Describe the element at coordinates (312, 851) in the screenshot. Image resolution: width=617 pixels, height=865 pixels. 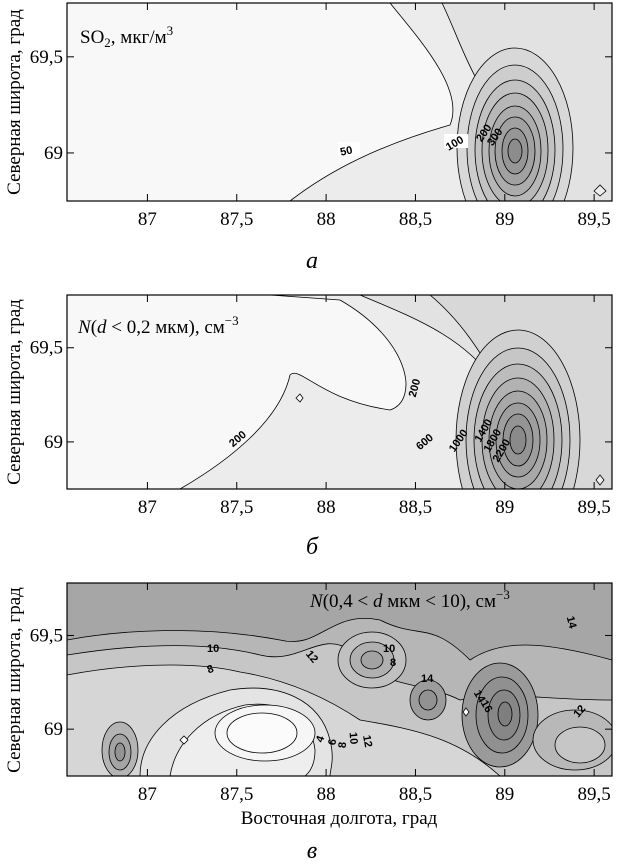
I see `panel-caption: в` at that location.